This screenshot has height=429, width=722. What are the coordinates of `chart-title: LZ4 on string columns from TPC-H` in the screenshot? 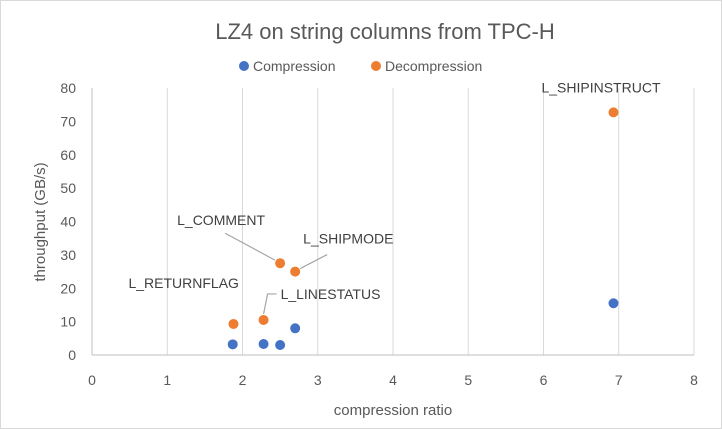 It's located at (384, 31).